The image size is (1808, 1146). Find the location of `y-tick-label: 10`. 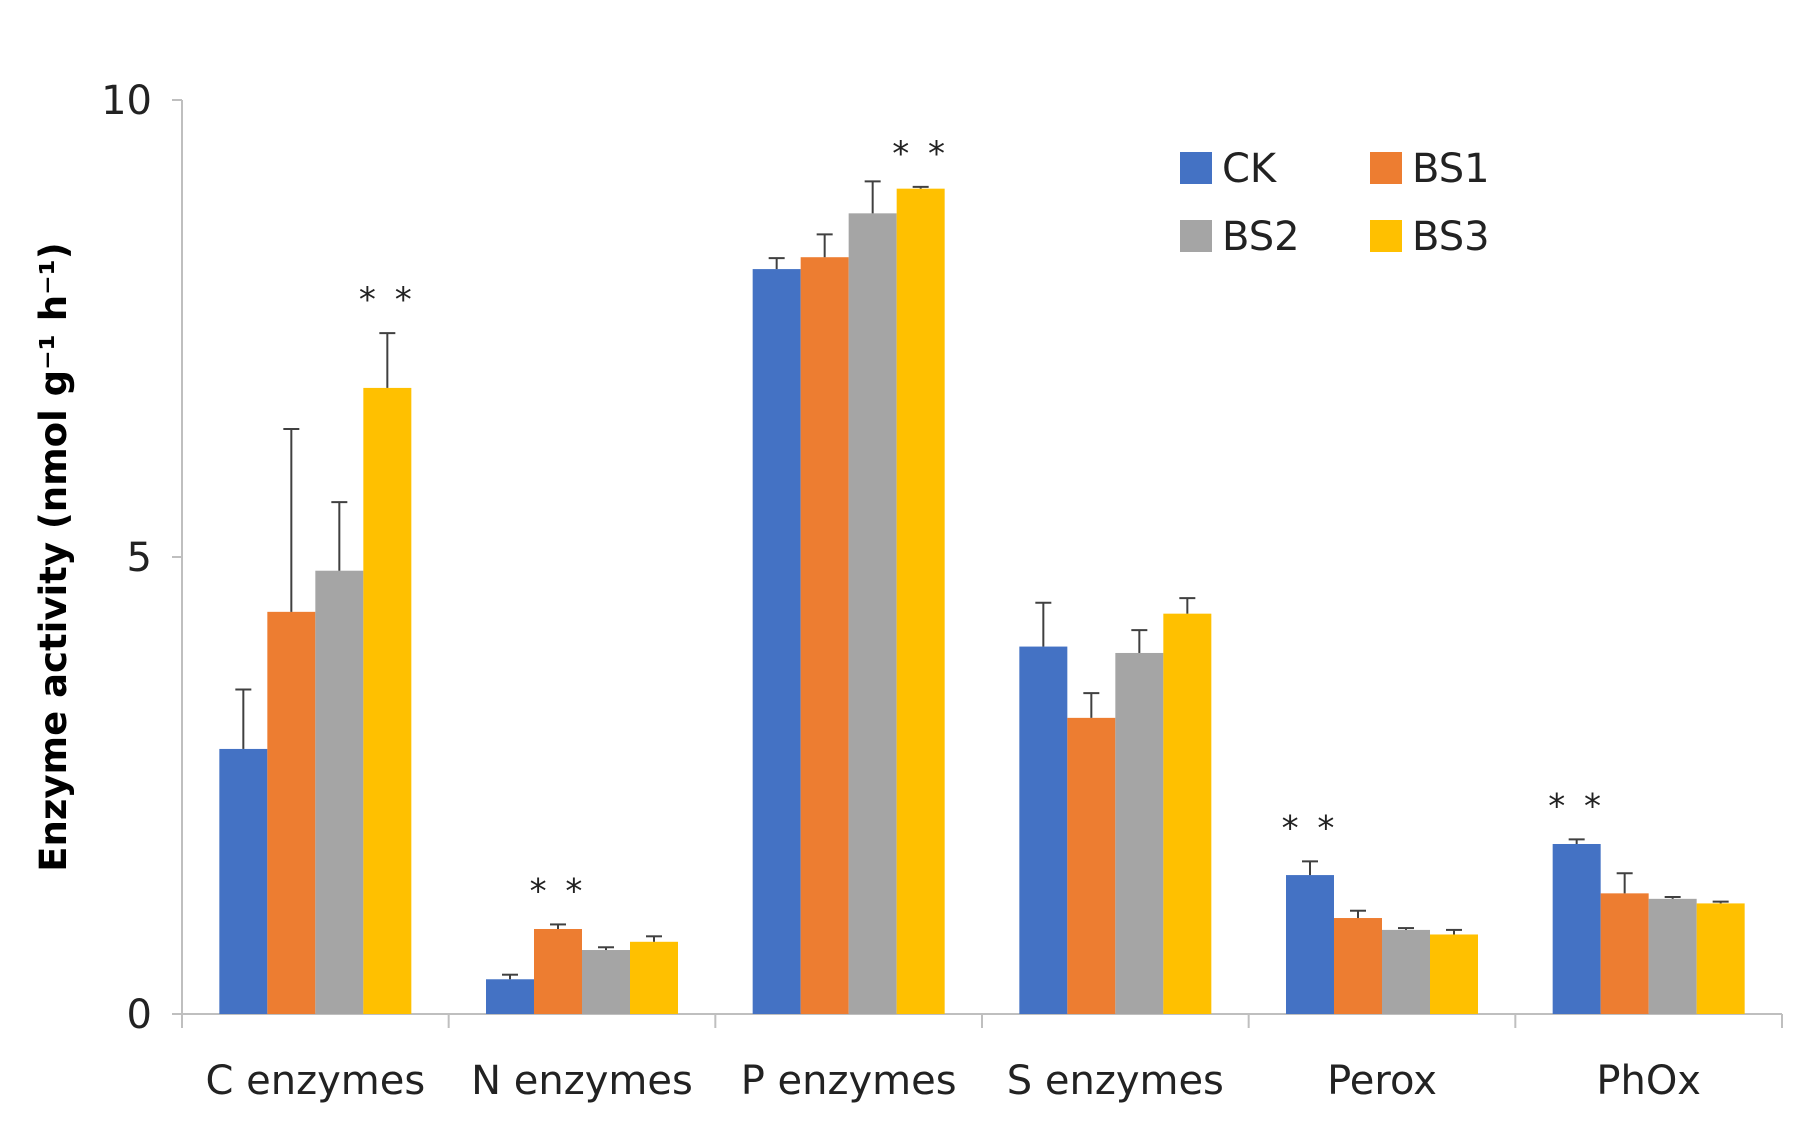

y-tick-label: 10 is located at coordinates (126, 101).